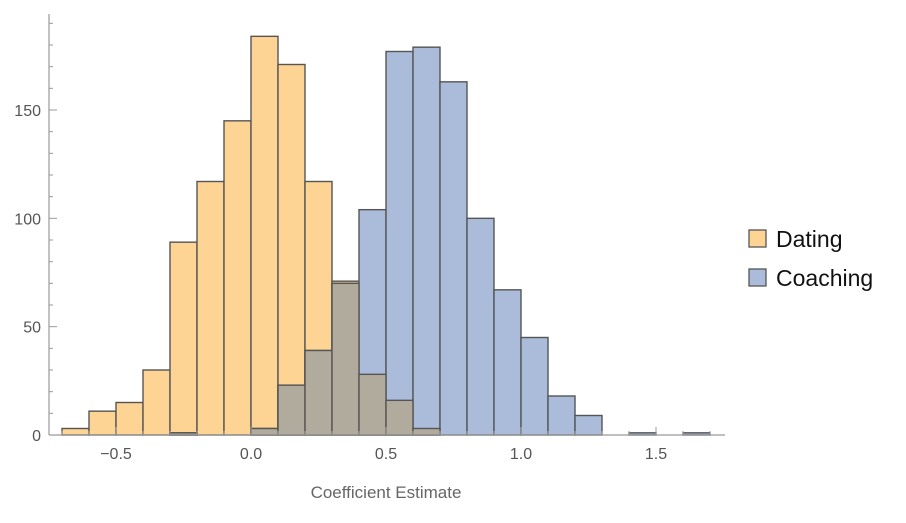  I want to click on y-tick-label: 150, so click(27, 111).